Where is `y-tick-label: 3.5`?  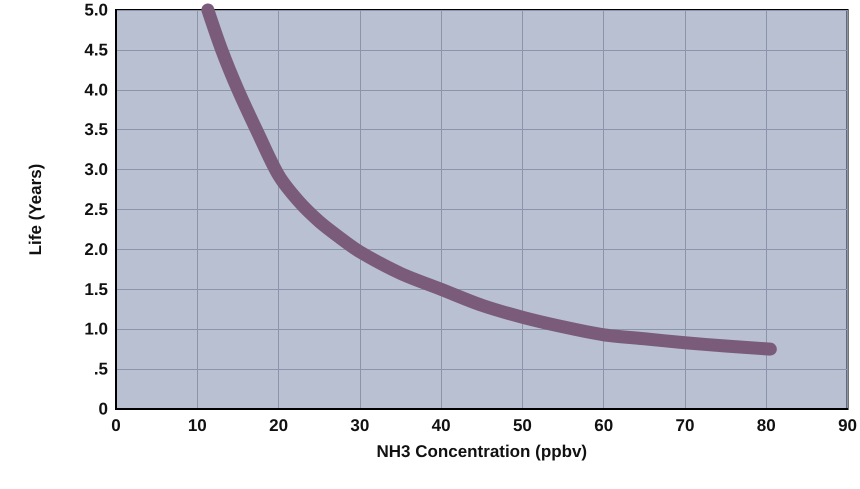 y-tick-label: 3.5 is located at coordinates (96, 130).